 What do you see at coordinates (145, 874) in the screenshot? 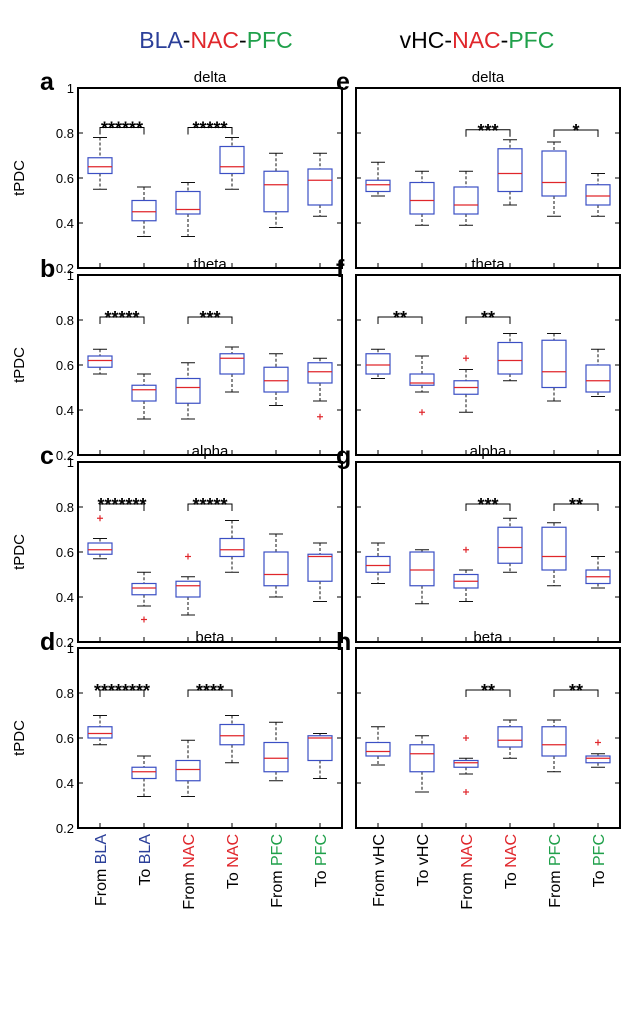
I see `left-xlabel-1-part-0: To` at bounding box center [145, 874].